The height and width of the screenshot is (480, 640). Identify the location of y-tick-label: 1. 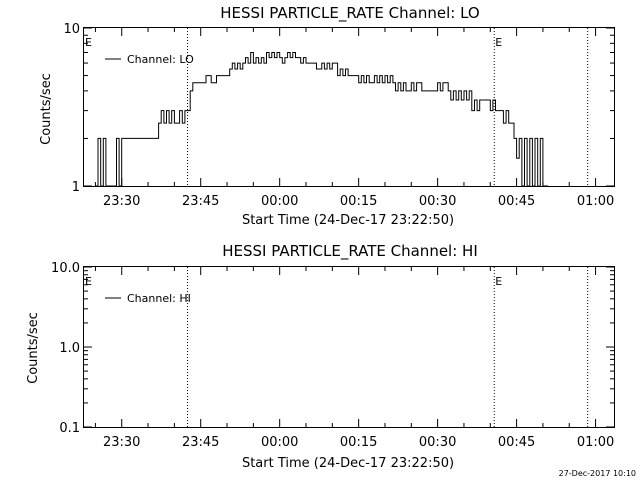
(76, 187).